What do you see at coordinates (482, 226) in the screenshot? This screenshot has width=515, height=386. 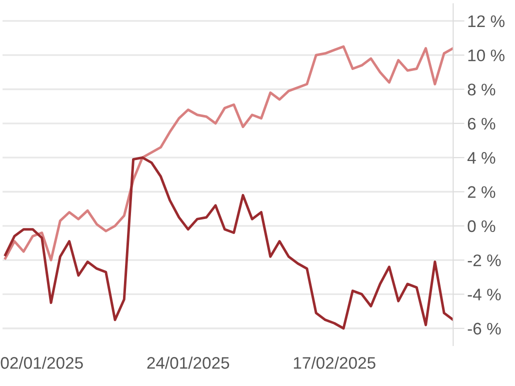 I see `y-tick-label: 0 %` at bounding box center [482, 226].